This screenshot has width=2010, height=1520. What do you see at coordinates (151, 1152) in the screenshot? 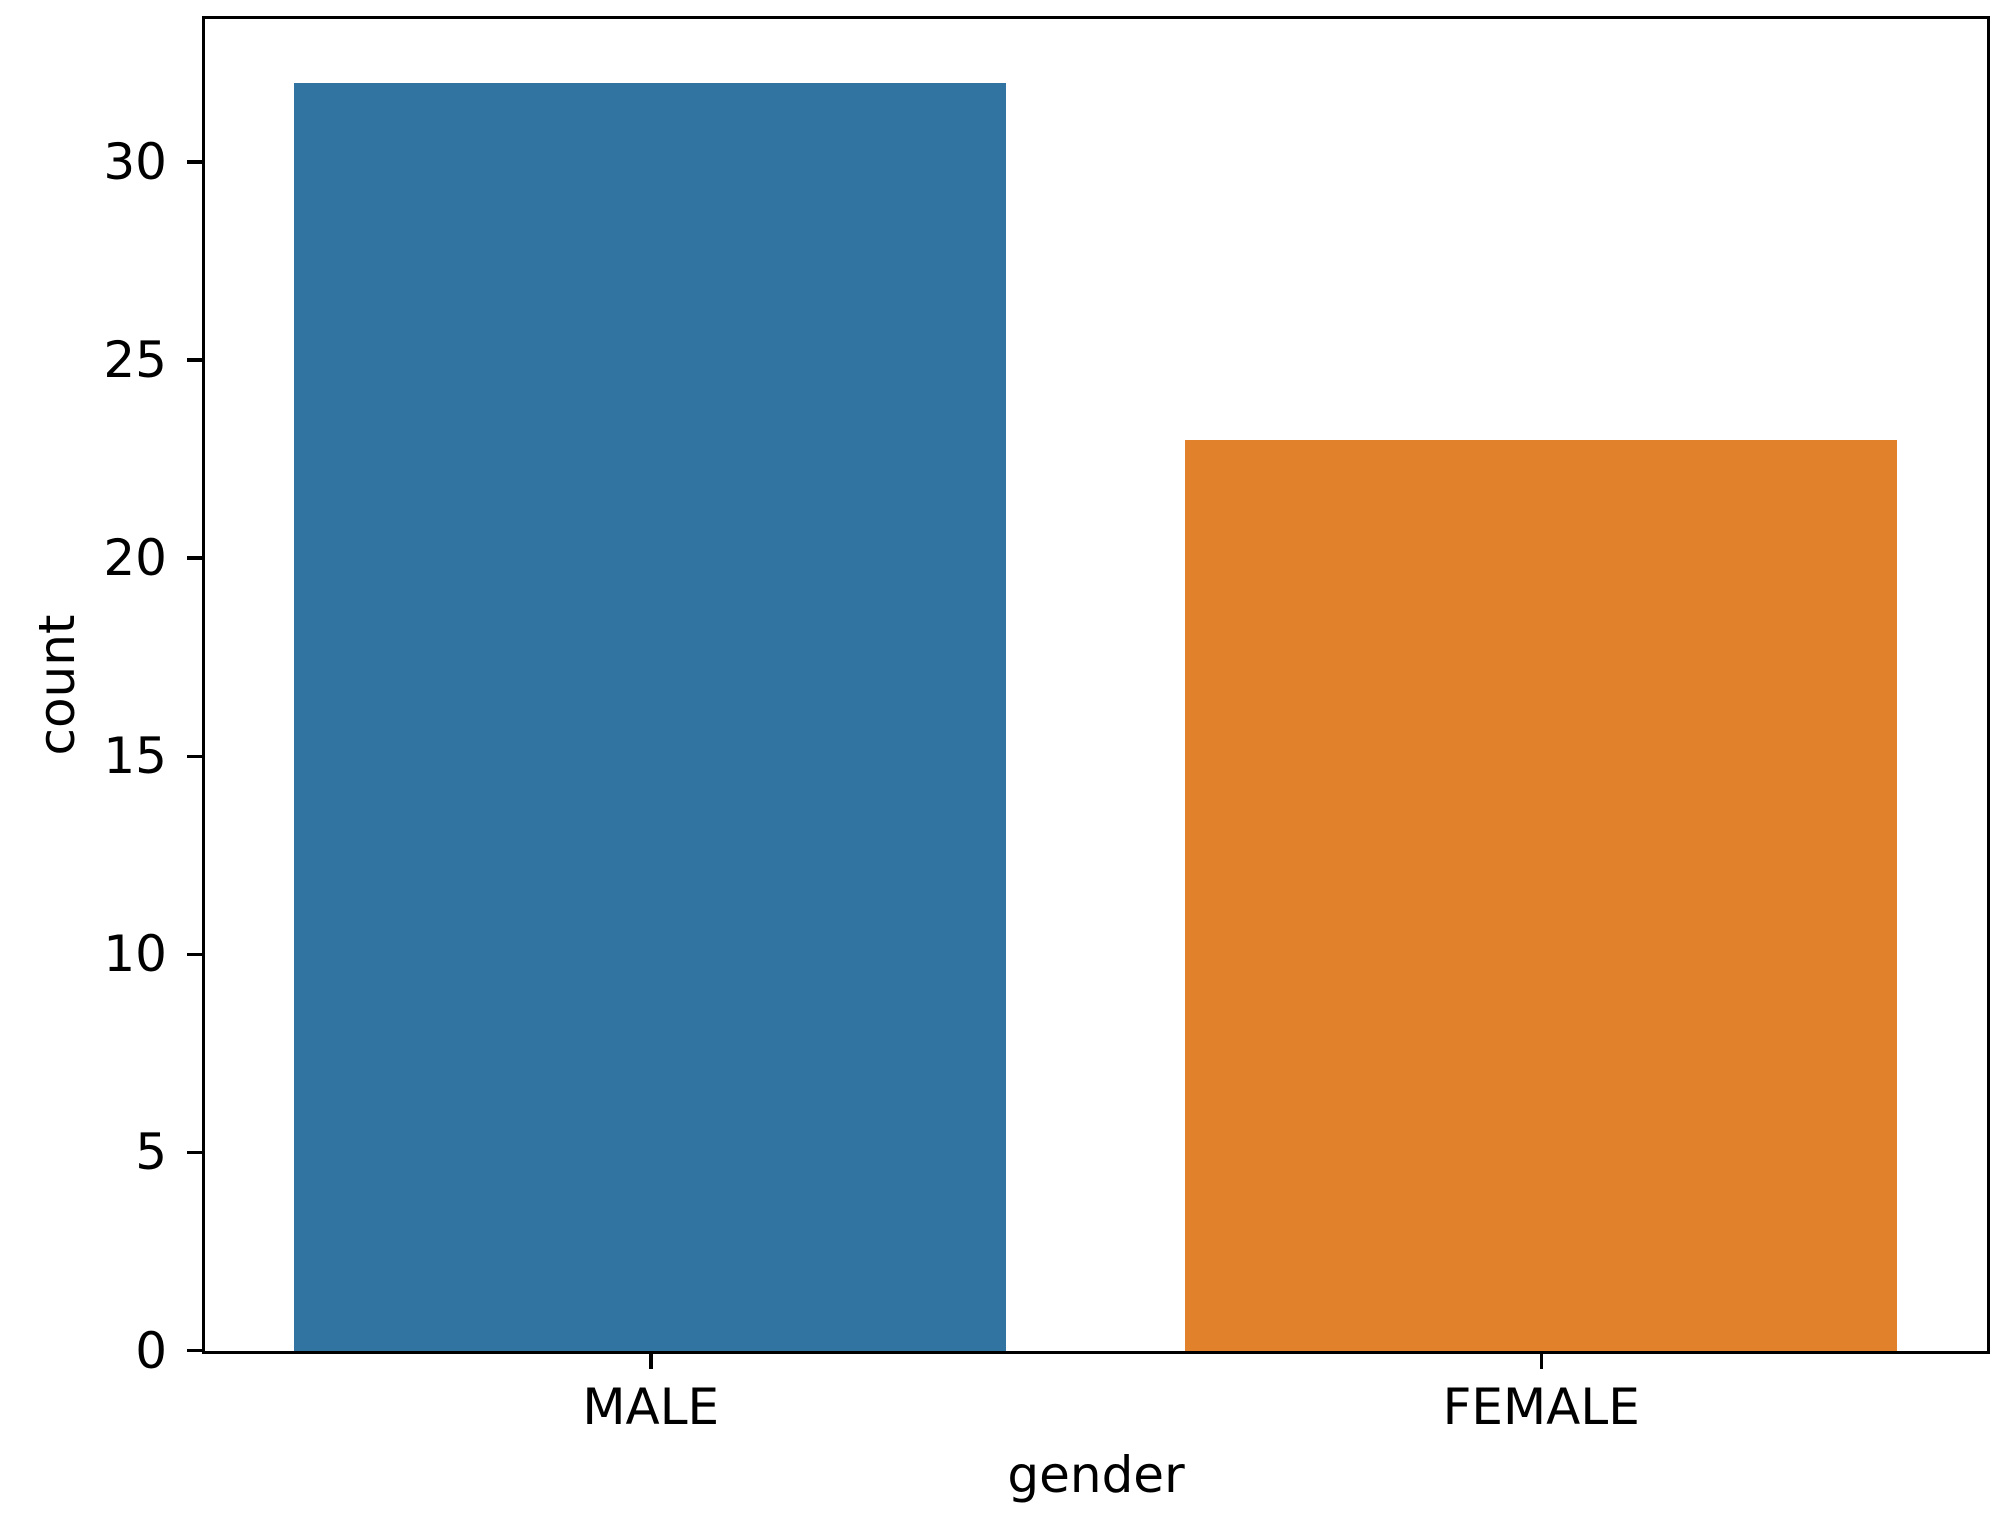
I see `y-tick-label: 5` at bounding box center [151, 1152].